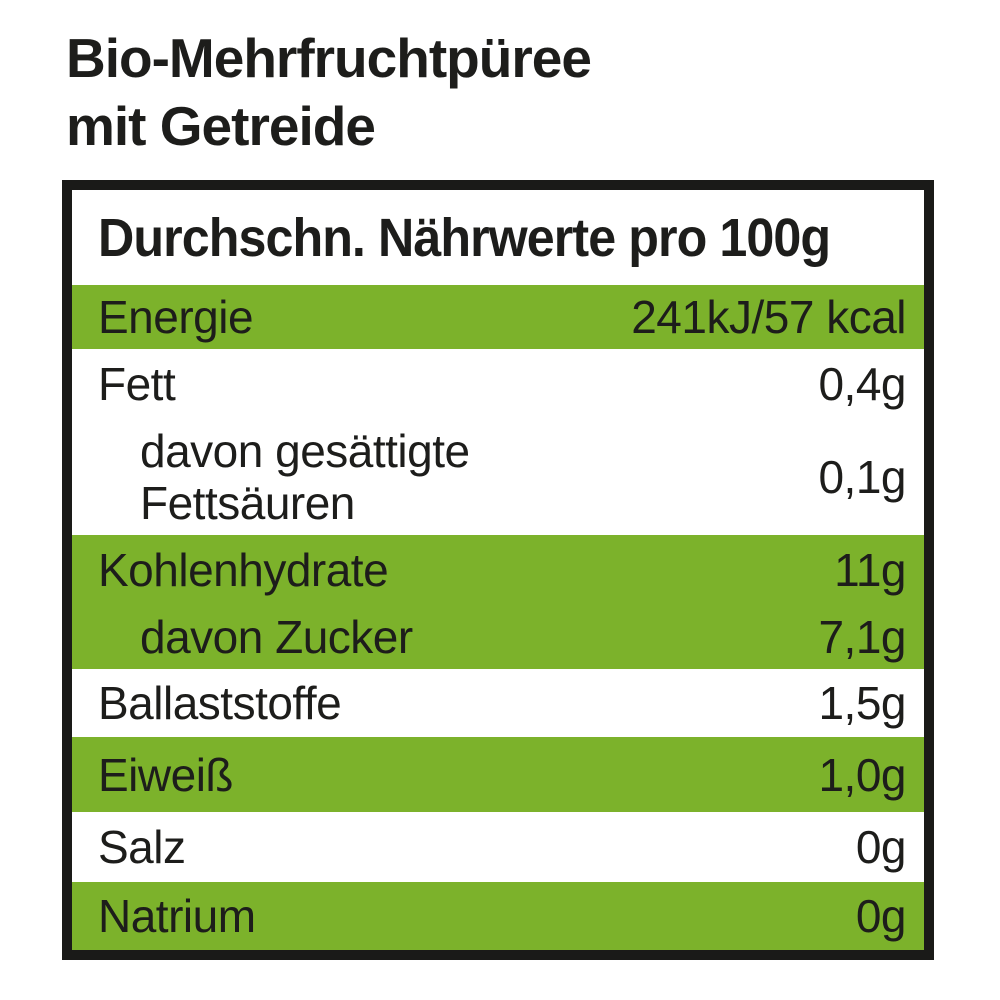 The height and width of the screenshot is (1000, 1000). What do you see at coordinates (166, 774) in the screenshot?
I see `row-protein-label: Eiweiß` at bounding box center [166, 774].